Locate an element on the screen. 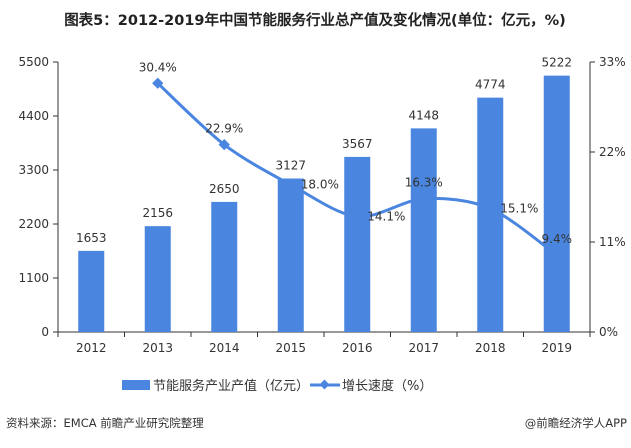  brand-note: @前瞻经济学人APP is located at coordinates (576, 423).